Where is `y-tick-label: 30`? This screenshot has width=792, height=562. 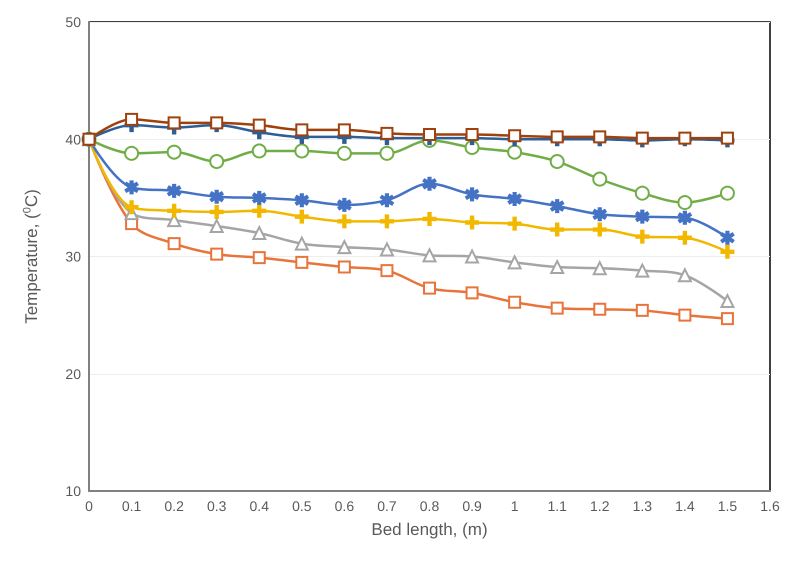 y-tick-label: 30 is located at coordinates (73, 256).